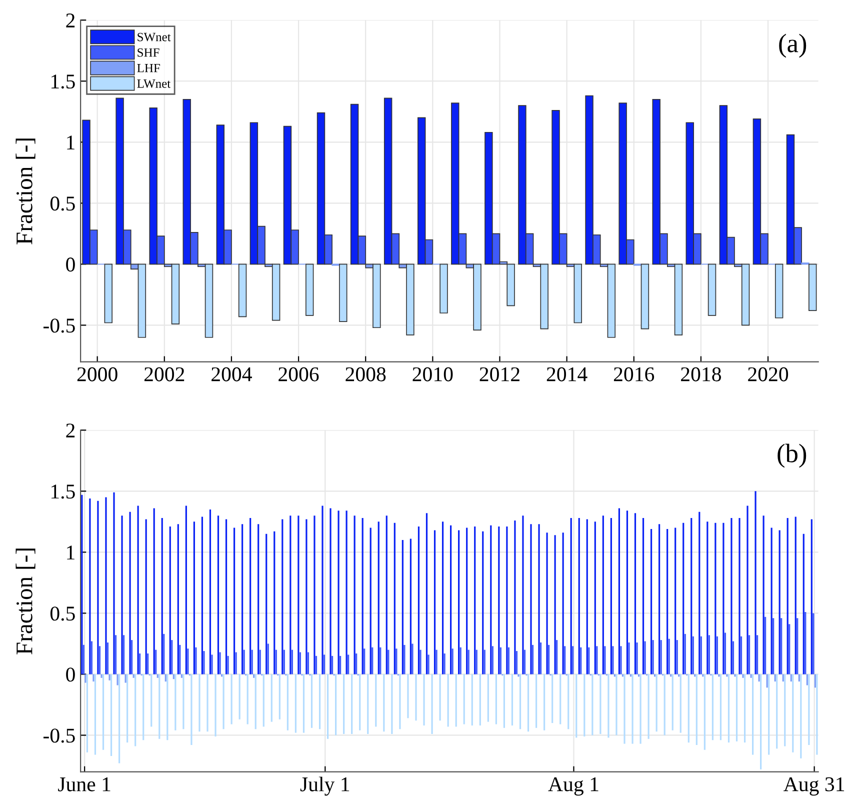 This screenshot has height=804, width=848. Describe the element at coordinates (298, 374) in the screenshot. I see `x-tick-label: 2006` at that location.